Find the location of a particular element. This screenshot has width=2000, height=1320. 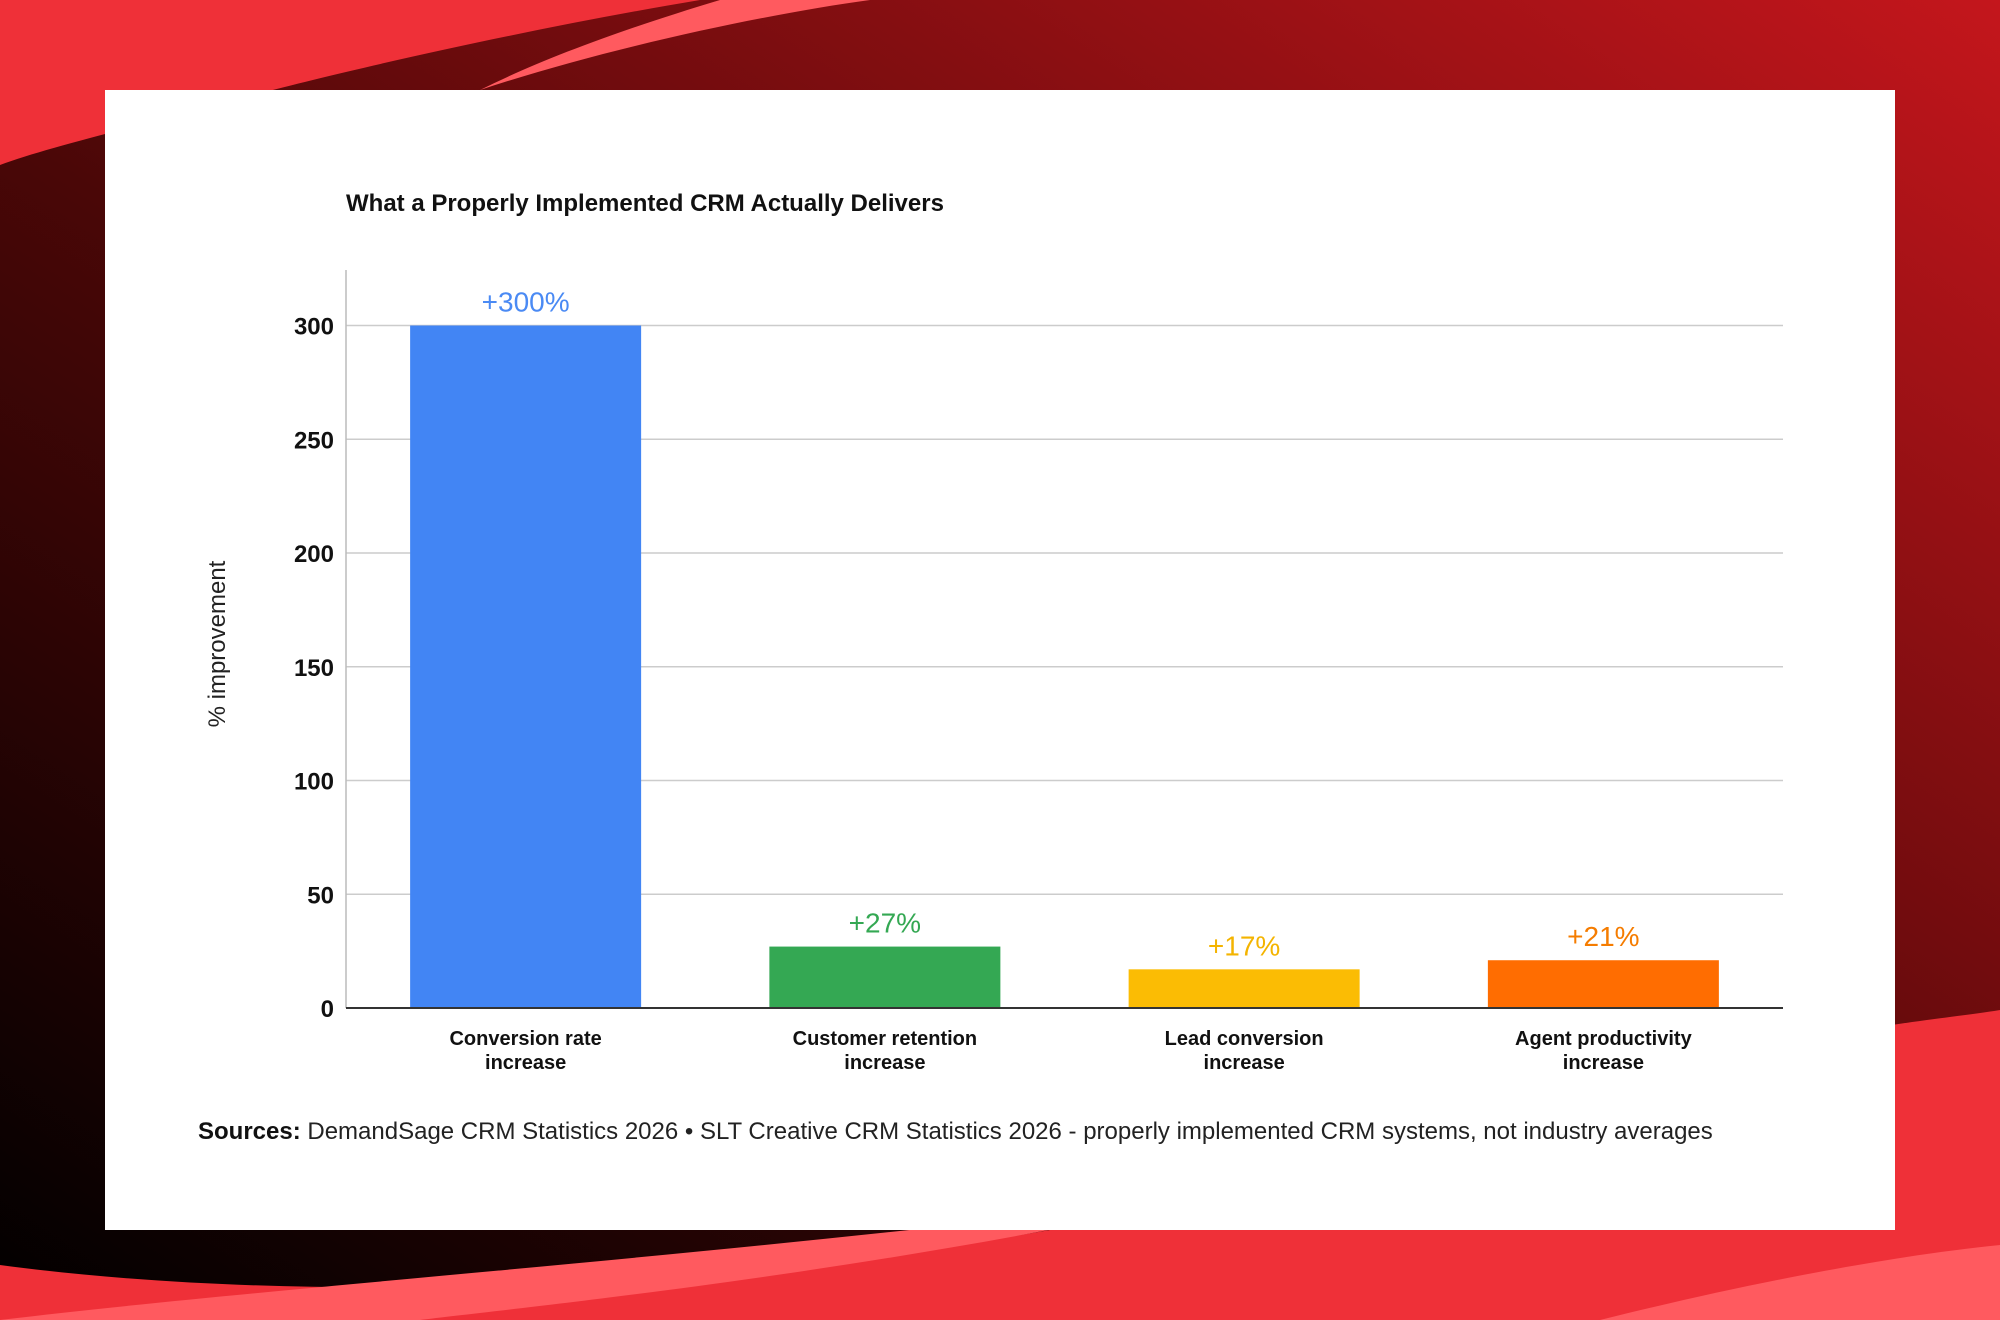

x-tick-label-2-line-2: increase is located at coordinates (884, 1063).